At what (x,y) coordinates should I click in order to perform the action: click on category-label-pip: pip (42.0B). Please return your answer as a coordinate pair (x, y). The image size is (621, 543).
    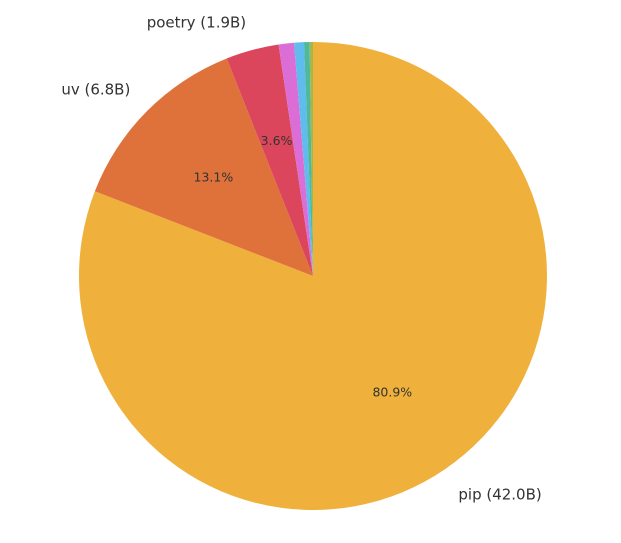
    Looking at the image, I should click on (499, 495).